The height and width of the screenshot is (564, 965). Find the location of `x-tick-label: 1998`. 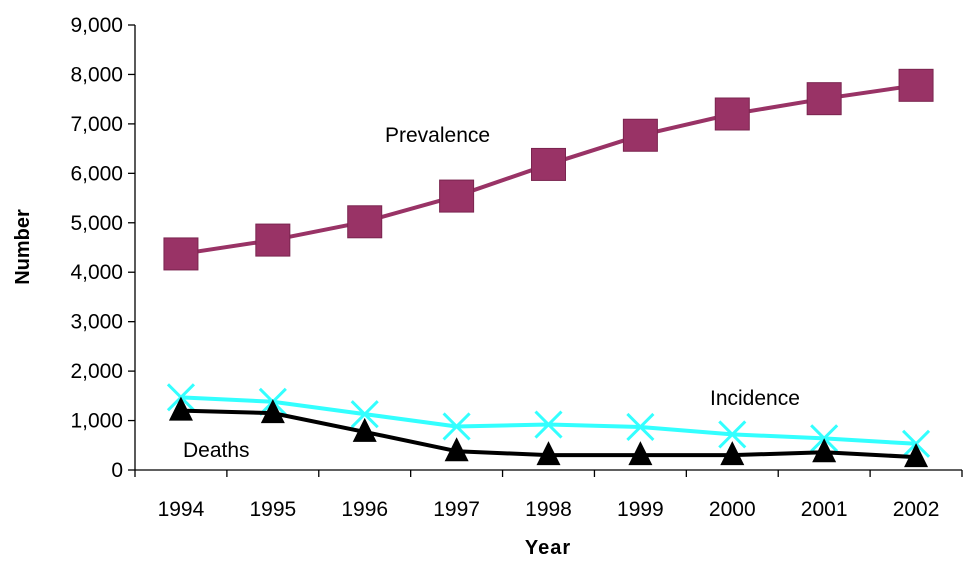

x-tick-label: 1998 is located at coordinates (548, 509).